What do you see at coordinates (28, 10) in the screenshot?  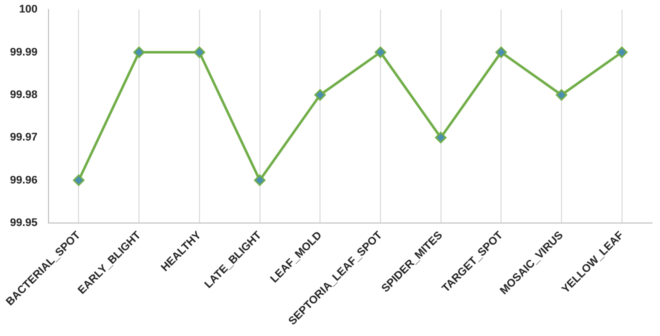 I see `y-tick-label: 100` at bounding box center [28, 10].